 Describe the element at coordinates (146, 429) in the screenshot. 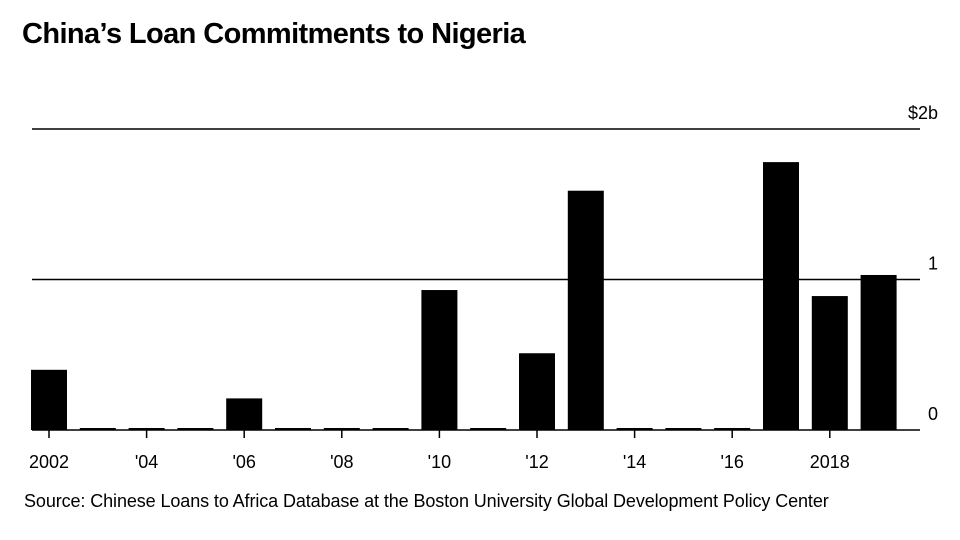

I see `bar-2004` at that location.